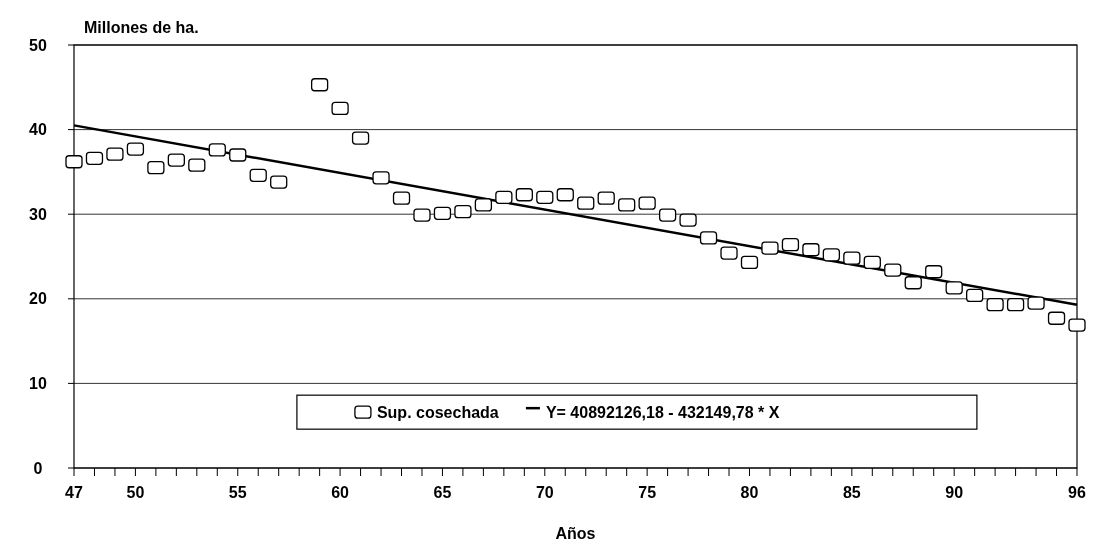  Describe the element at coordinates (340, 492) in the screenshot. I see `x-tick-label: 60` at that location.